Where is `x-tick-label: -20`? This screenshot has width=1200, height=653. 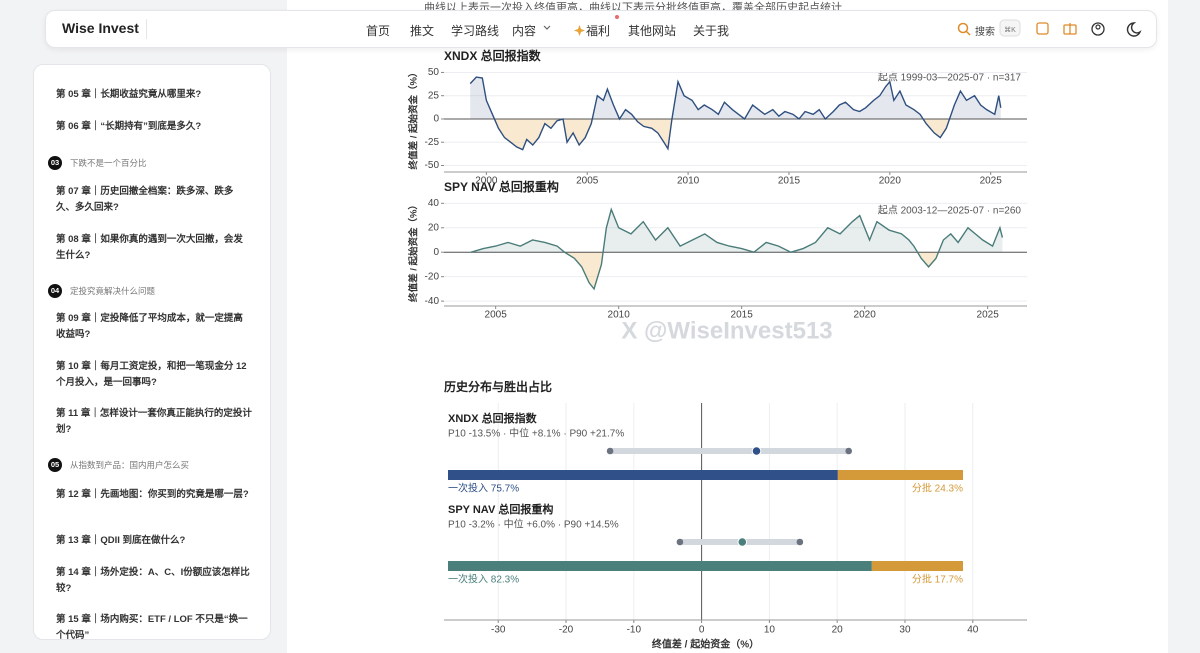 x-tick-label: -20 is located at coordinates (566, 630).